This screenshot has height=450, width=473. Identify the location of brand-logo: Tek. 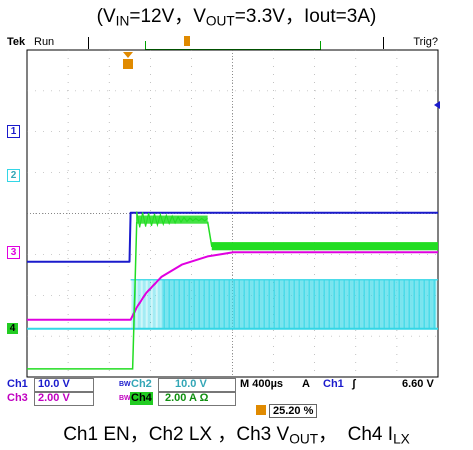
(16, 42).